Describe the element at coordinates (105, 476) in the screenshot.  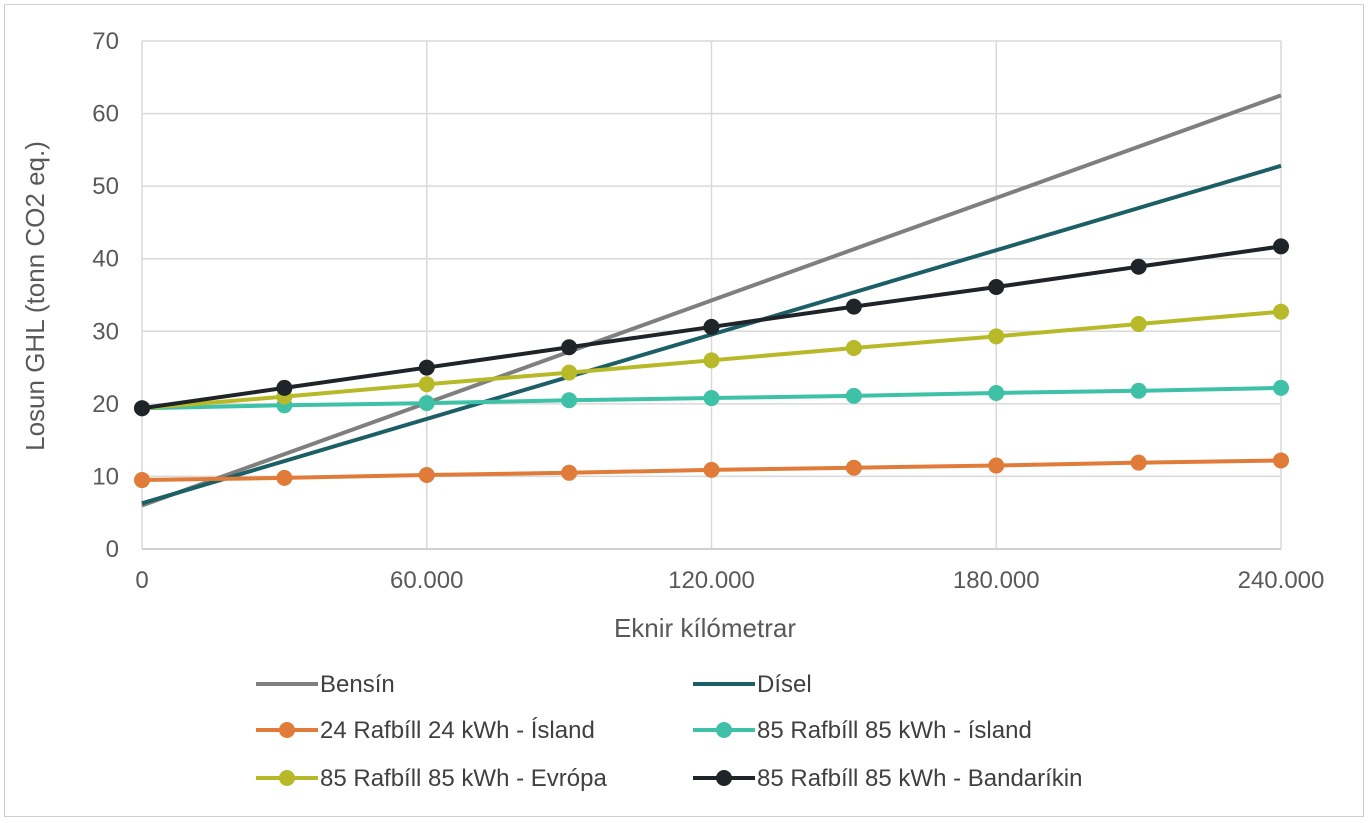
I see `y-tick-label: 10` at that location.